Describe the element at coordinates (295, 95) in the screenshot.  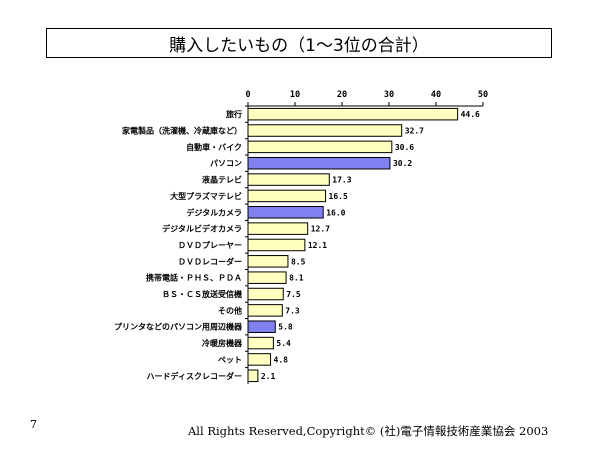
I see `x-tick-label: 10` at that location.